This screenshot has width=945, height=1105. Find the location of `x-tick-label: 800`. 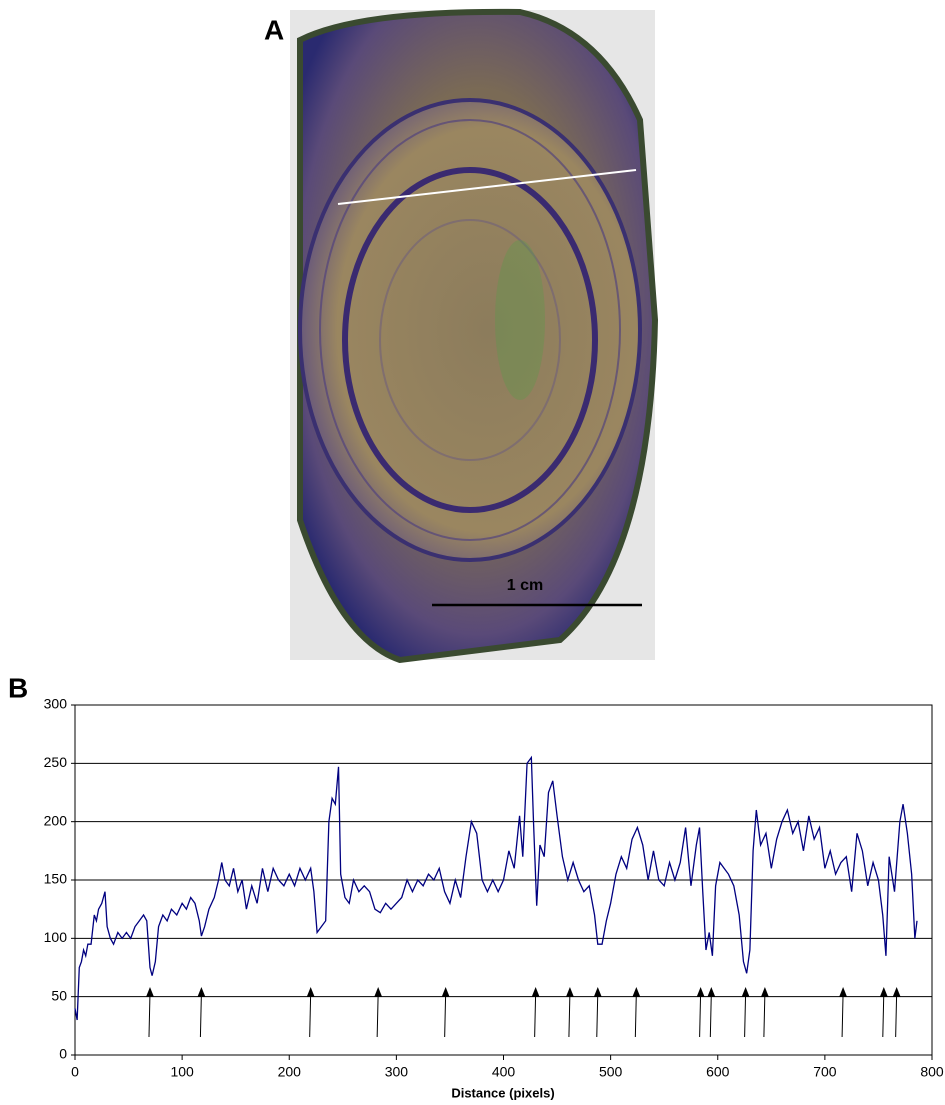

x-tick-label: 800 is located at coordinates (932, 1072).